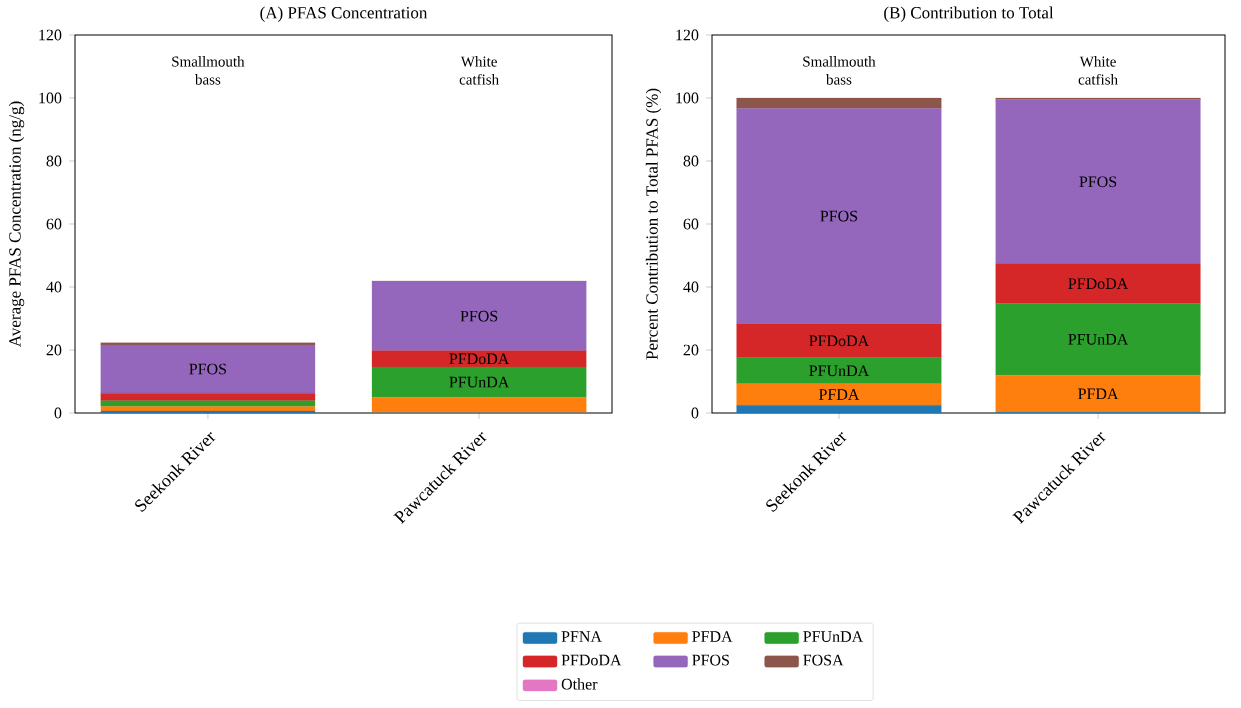 This screenshot has width=1241, height=708. I want to click on y-axis-title: Average PFAS Concentration (ng/g), so click(16, 224).